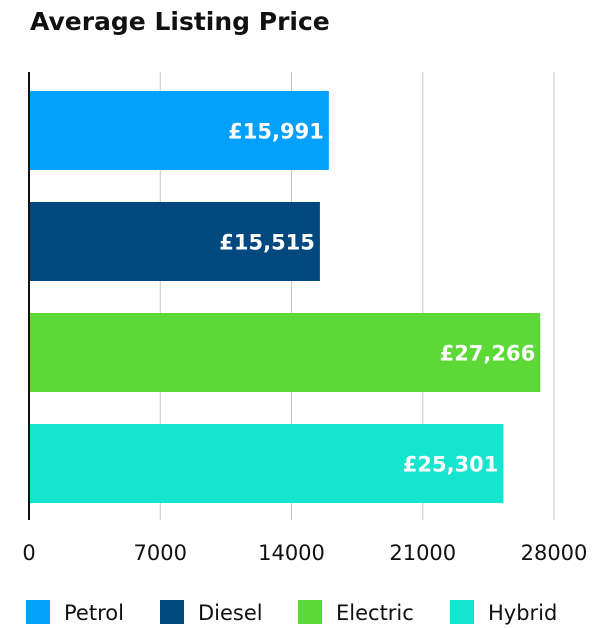 The width and height of the screenshot is (592, 628). I want to click on legend-swatch-diesel, so click(172, 612).